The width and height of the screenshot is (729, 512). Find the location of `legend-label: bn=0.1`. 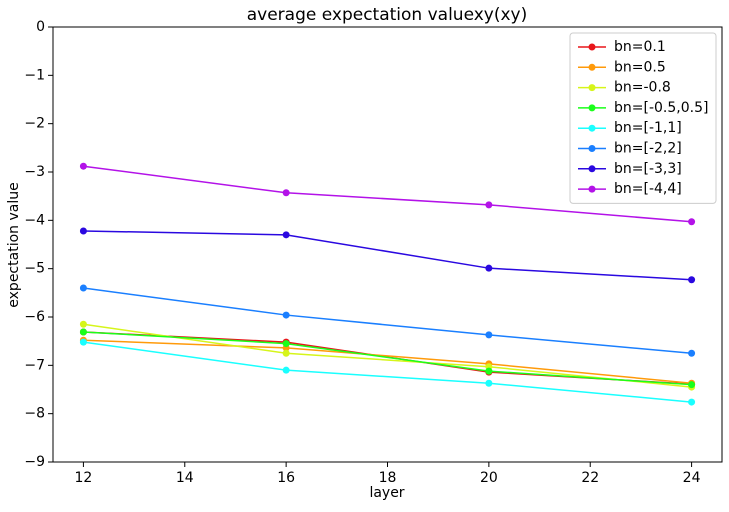

legend-label: bn=0.1 is located at coordinates (640, 47).